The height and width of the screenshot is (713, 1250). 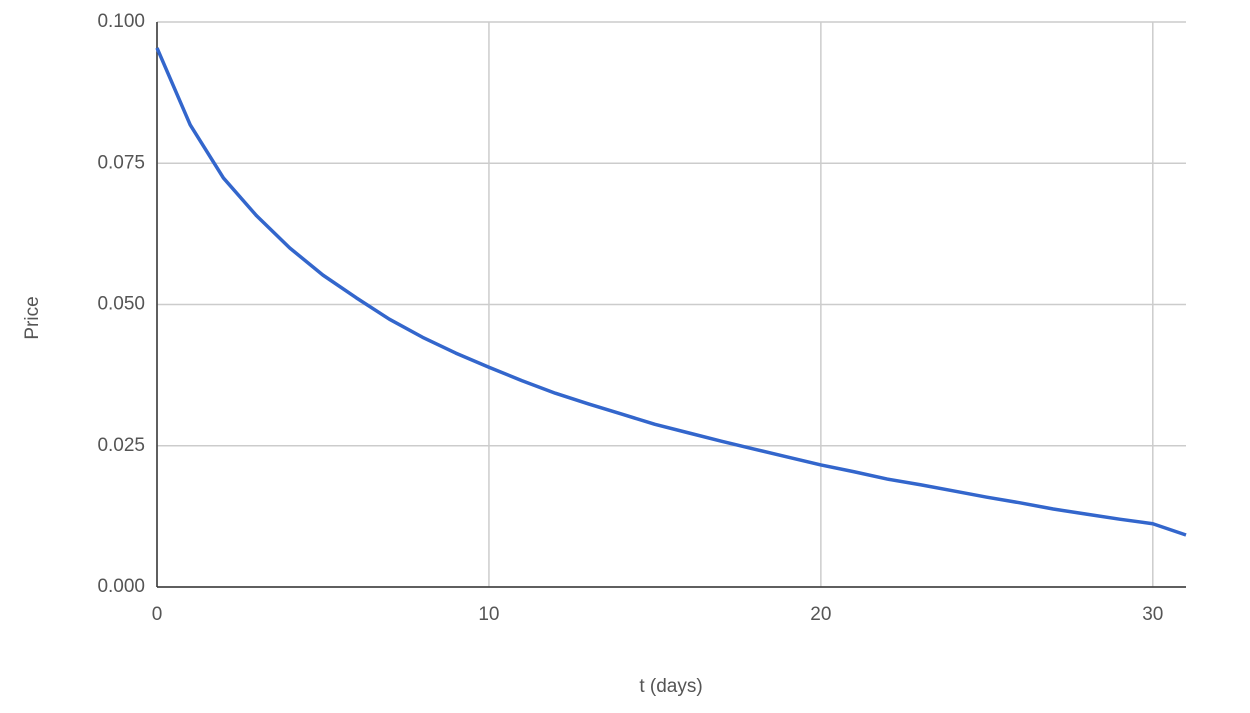 I want to click on x-tick-label: 10, so click(x=488, y=614).